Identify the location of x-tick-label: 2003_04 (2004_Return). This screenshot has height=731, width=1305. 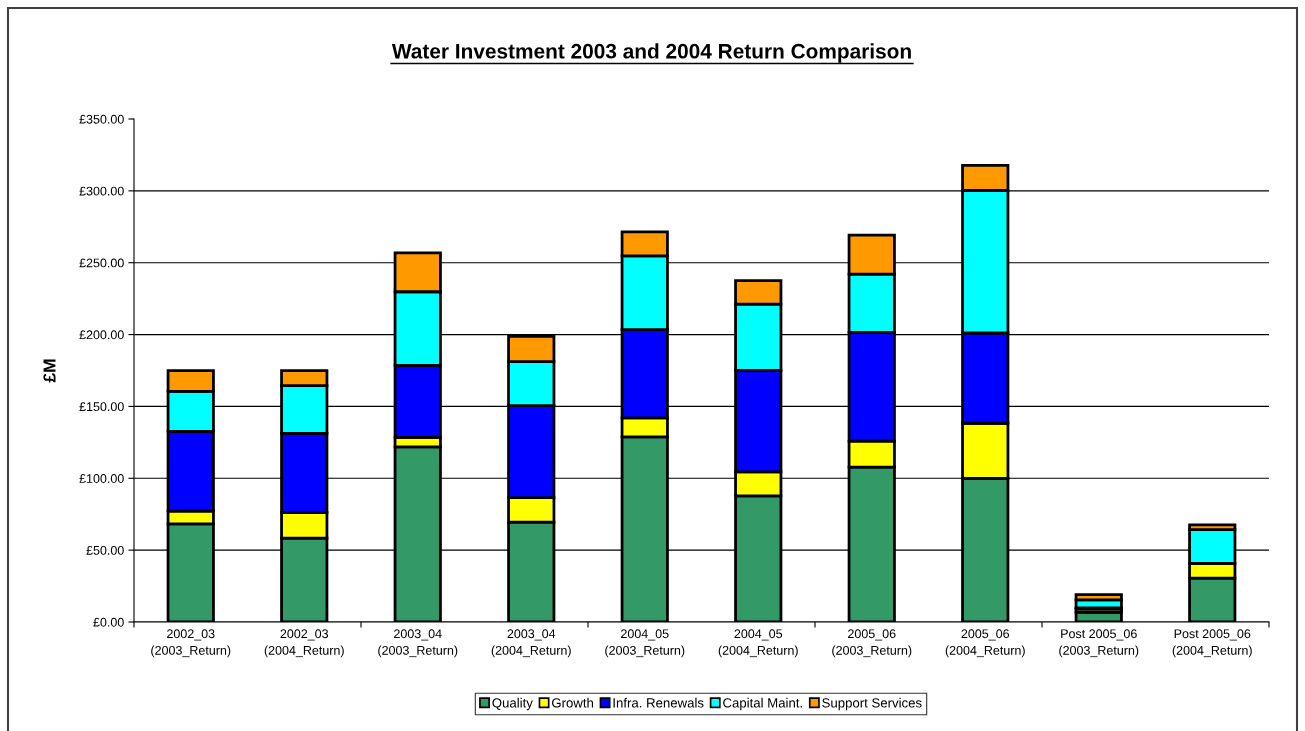
(531, 643).